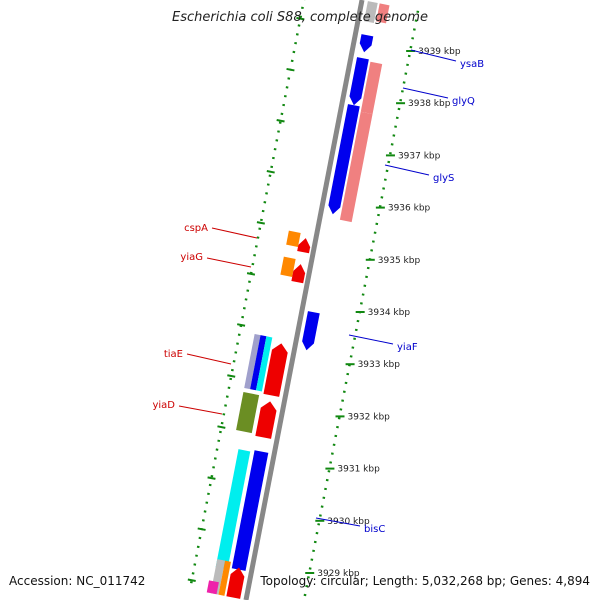 The width and height of the screenshot is (600, 604). What do you see at coordinates (425, 93) in the screenshot?
I see `gene-label-leader-glyQ` at bounding box center [425, 93].